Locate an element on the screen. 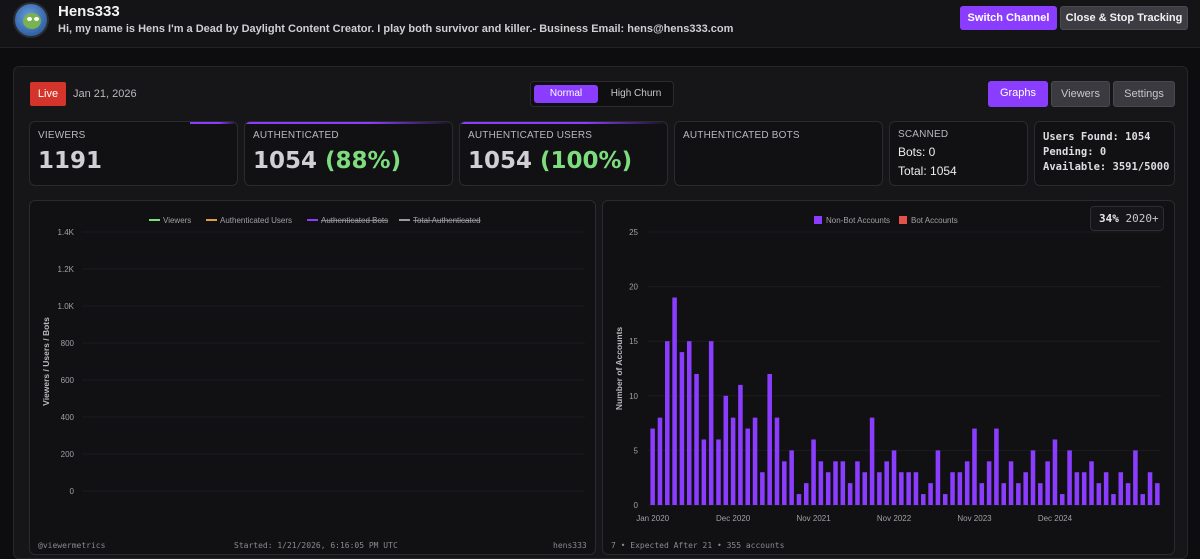 Image resolution: width=1200 pixels, height=559 pixels. tab-settings: Settings is located at coordinates (1144, 94).